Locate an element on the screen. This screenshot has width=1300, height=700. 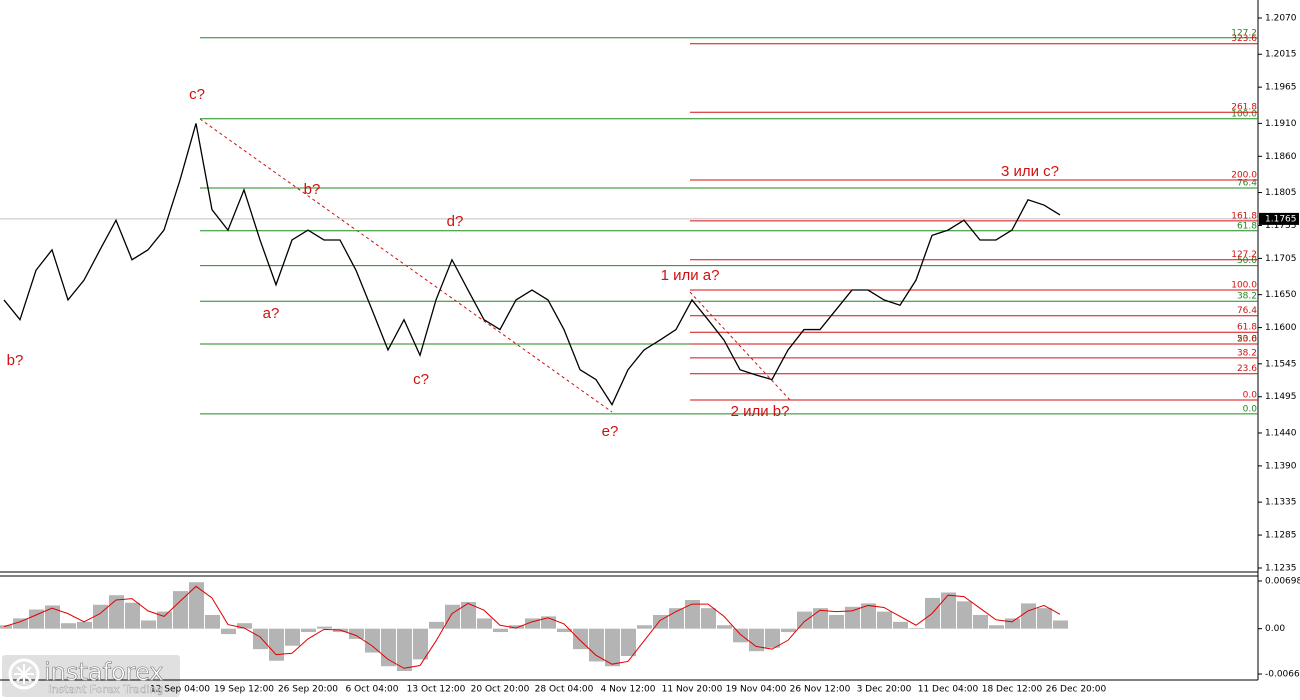
x-tick-label: 20 Oct 20:00 is located at coordinates (500, 690).